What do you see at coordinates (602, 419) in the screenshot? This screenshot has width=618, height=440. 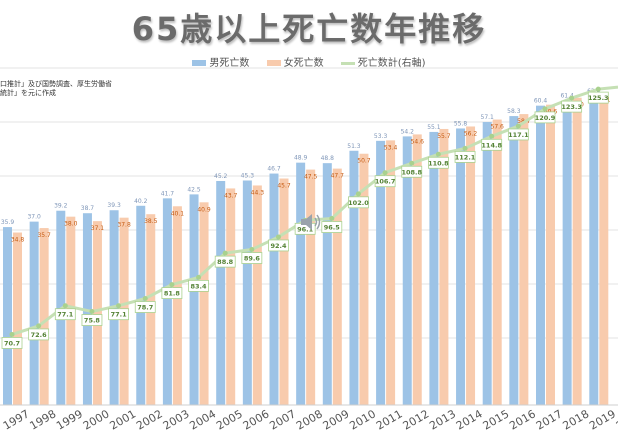 I see `x-tick-label-2019: 2019` at bounding box center [602, 419].